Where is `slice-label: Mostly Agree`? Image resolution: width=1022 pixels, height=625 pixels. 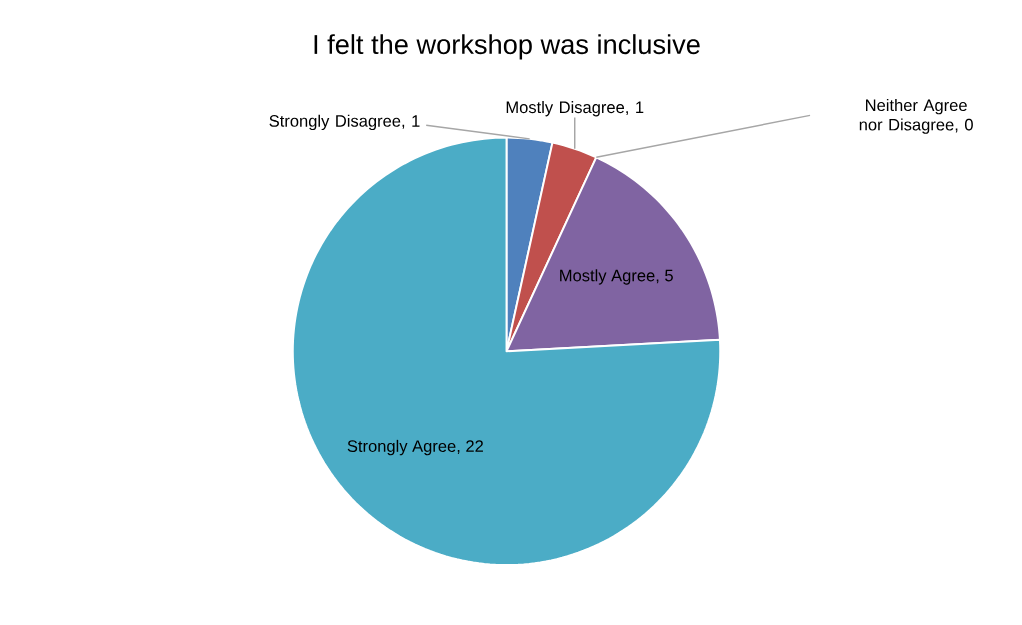 slice-label: Mostly Agree is located at coordinates (607, 277).